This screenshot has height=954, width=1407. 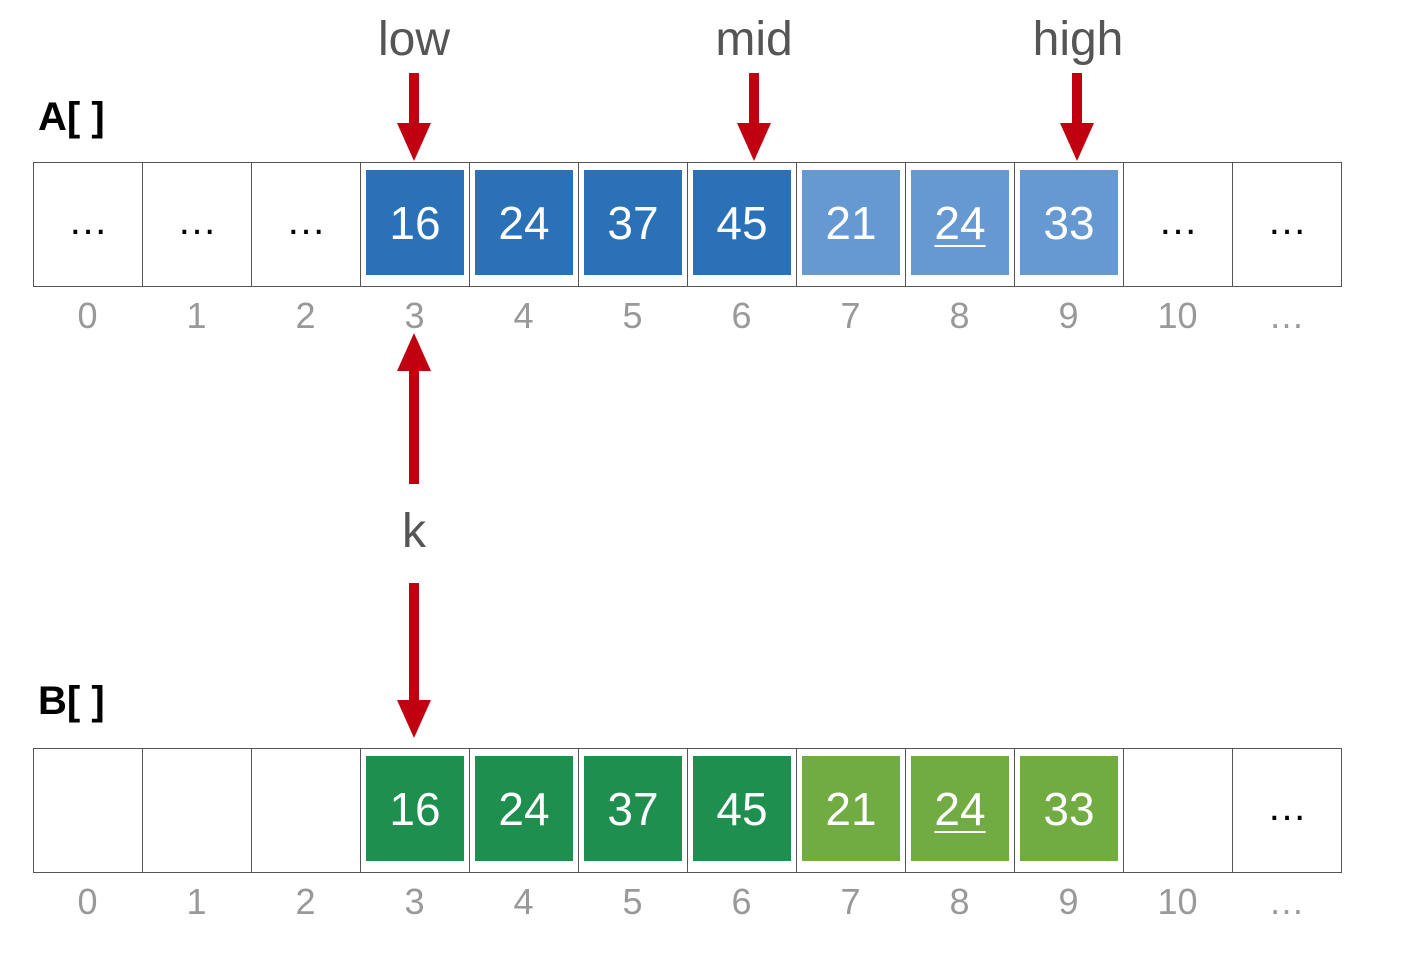 I want to click on array-b-cell-value: 21, so click(x=851, y=808).